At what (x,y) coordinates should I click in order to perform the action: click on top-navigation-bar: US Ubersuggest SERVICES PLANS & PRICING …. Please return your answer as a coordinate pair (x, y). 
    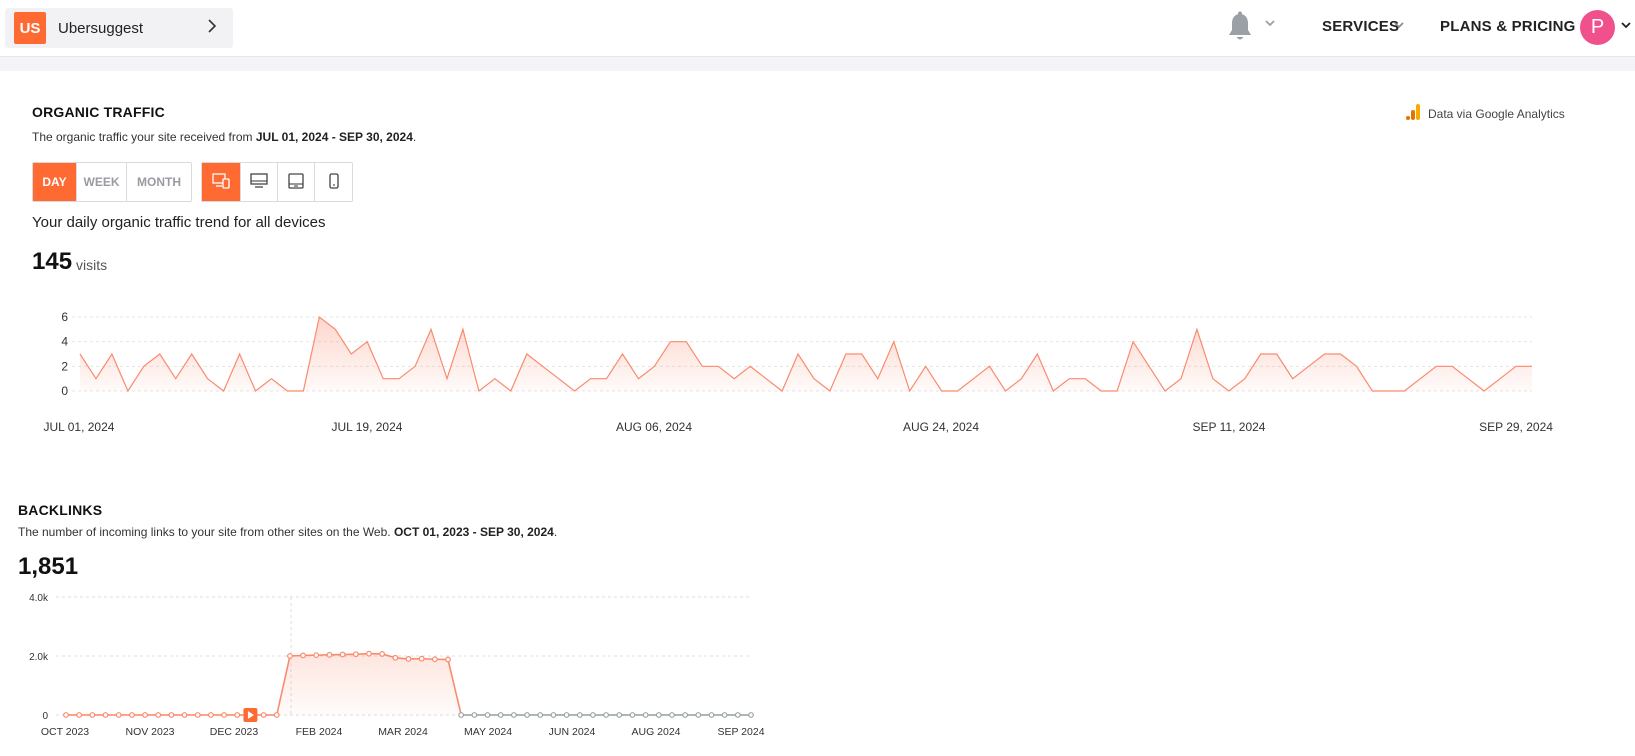
    Looking at the image, I should click on (817, 28).